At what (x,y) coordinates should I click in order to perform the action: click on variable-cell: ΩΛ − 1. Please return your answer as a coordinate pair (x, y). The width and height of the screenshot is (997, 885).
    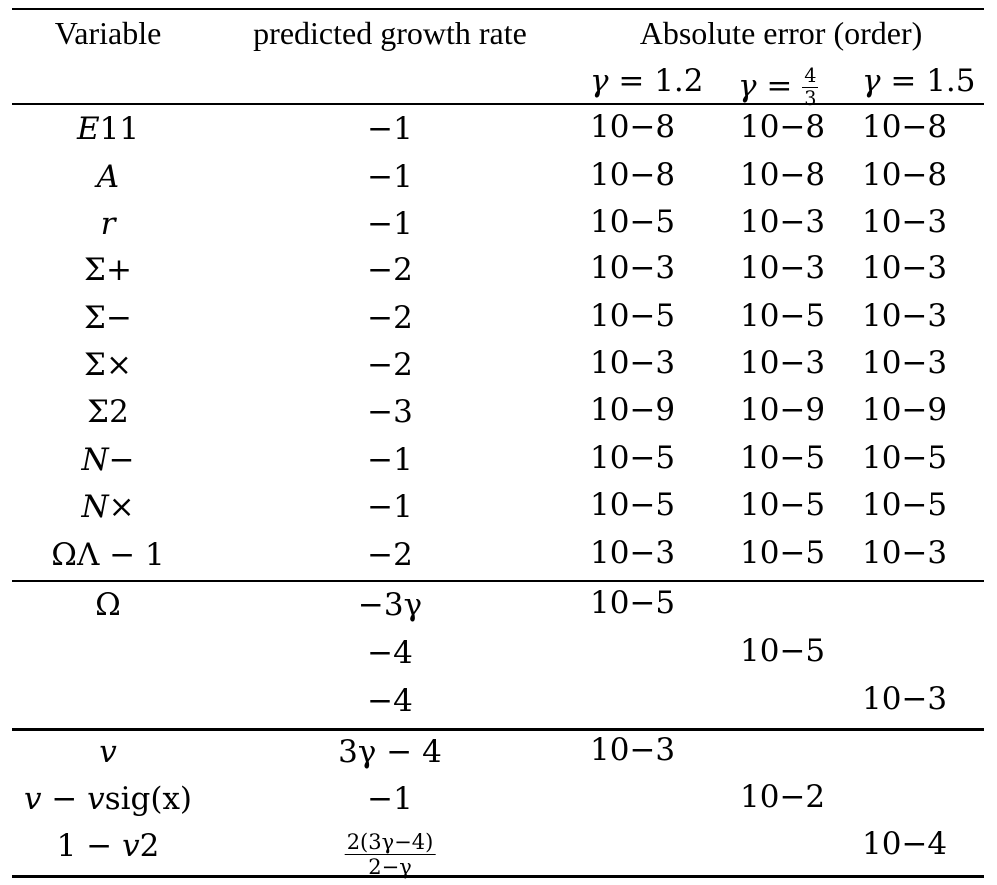
    Looking at the image, I should click on (108, 555).